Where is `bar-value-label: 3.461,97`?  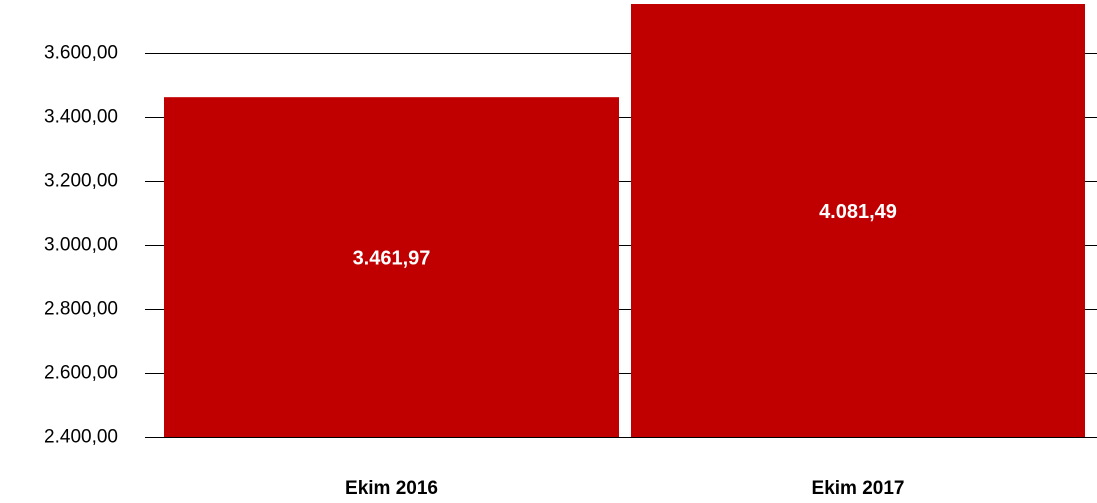
bar-value-label: 3.461,97 is located at coordinates (392, 258).